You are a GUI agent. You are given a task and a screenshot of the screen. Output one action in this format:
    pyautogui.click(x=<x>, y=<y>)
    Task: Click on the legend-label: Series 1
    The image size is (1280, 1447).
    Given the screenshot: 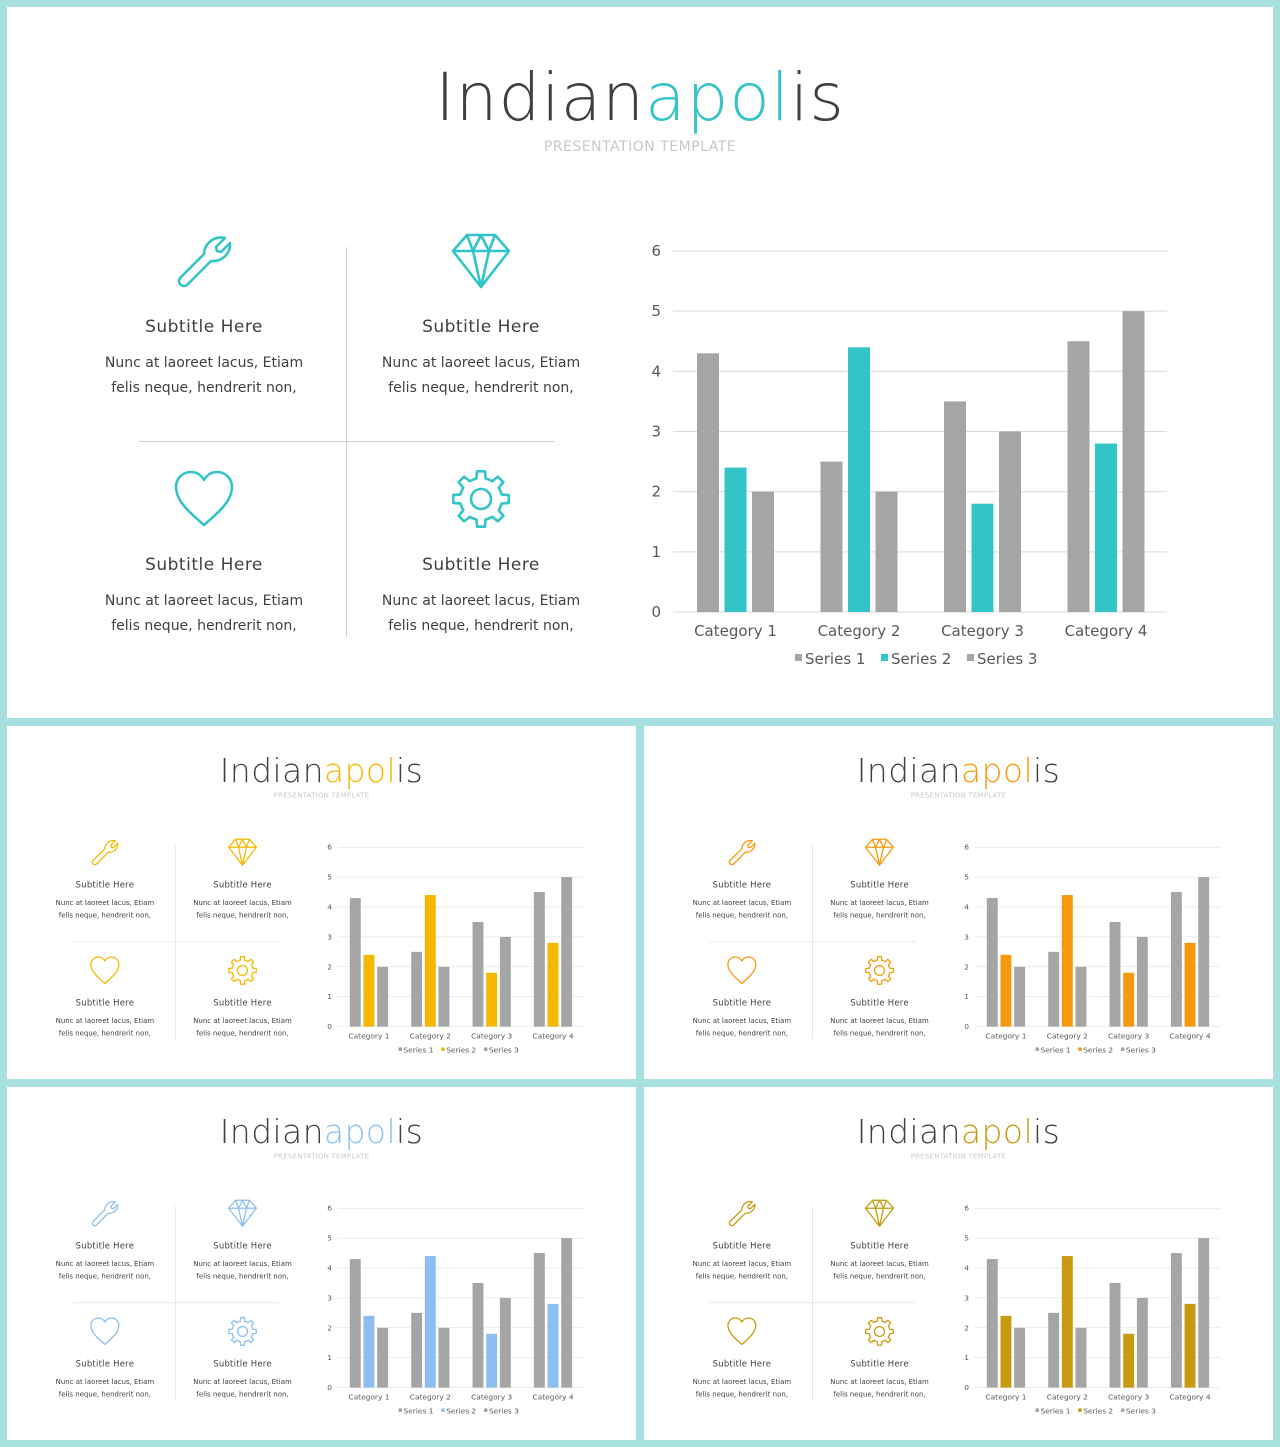 What is the action you would take?
    pyautogui.click(x=418, y=1410)
    